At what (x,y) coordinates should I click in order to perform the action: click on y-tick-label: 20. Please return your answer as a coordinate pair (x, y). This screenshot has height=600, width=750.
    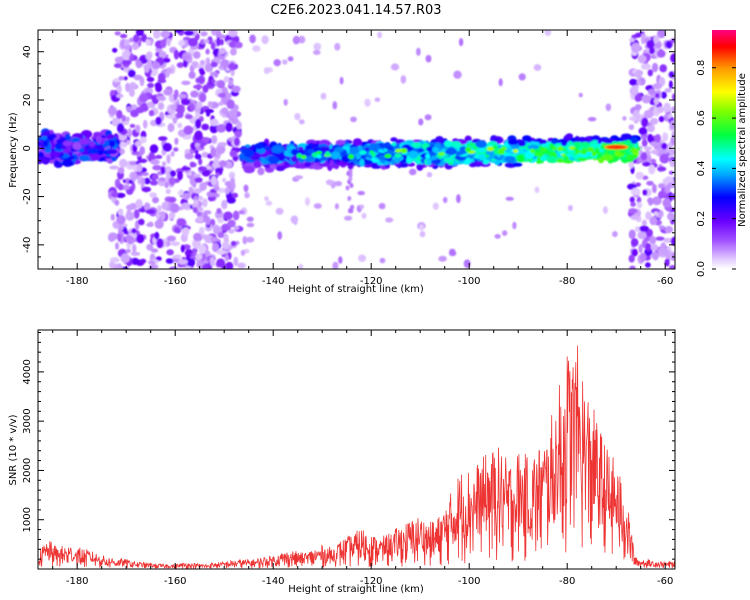
    Looking at the image, I should click on (27, 100).